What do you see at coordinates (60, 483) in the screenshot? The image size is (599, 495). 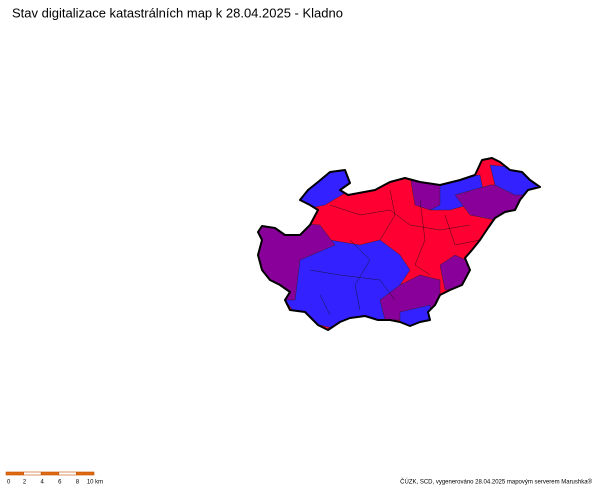 I see `scale-label: 6` at bounding box center [60, 483].